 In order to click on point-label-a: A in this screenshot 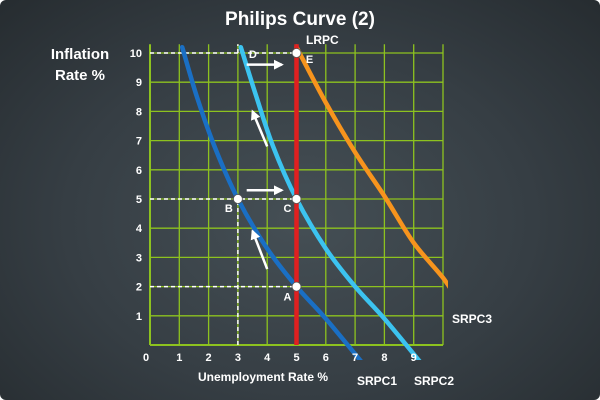, I will do `click(288, 298)`.